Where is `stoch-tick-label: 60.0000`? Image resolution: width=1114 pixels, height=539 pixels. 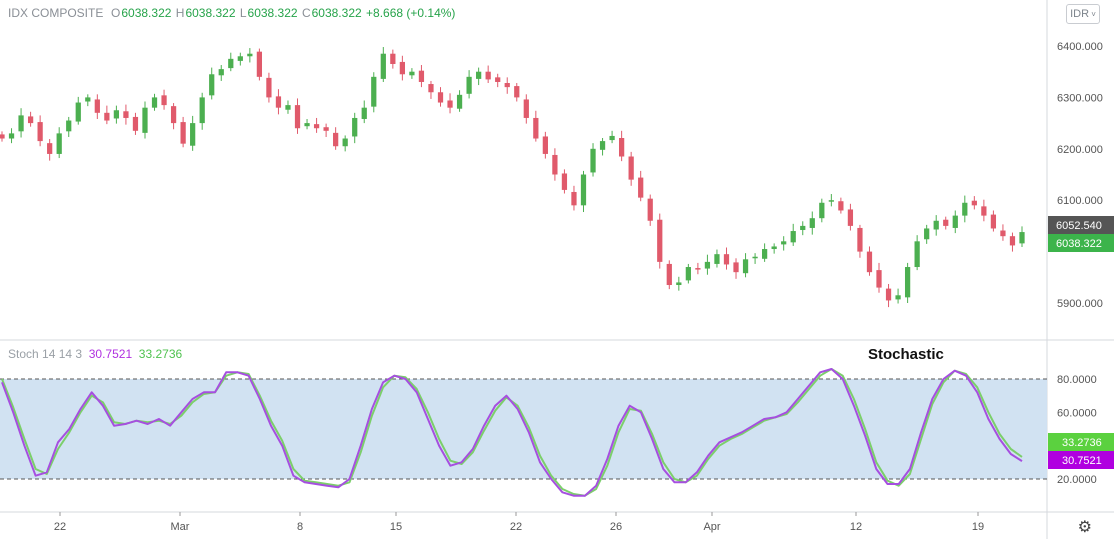 stoch-tick-label: 60.0000 is located at coordinates (1077, 413).